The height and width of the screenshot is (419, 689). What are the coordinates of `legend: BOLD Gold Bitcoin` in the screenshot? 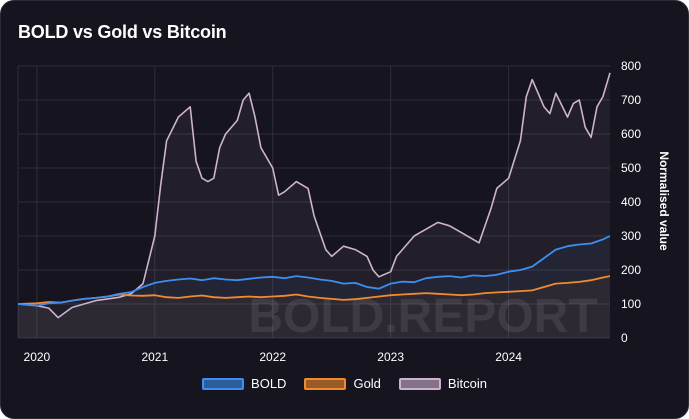 It's located at (344, 383).